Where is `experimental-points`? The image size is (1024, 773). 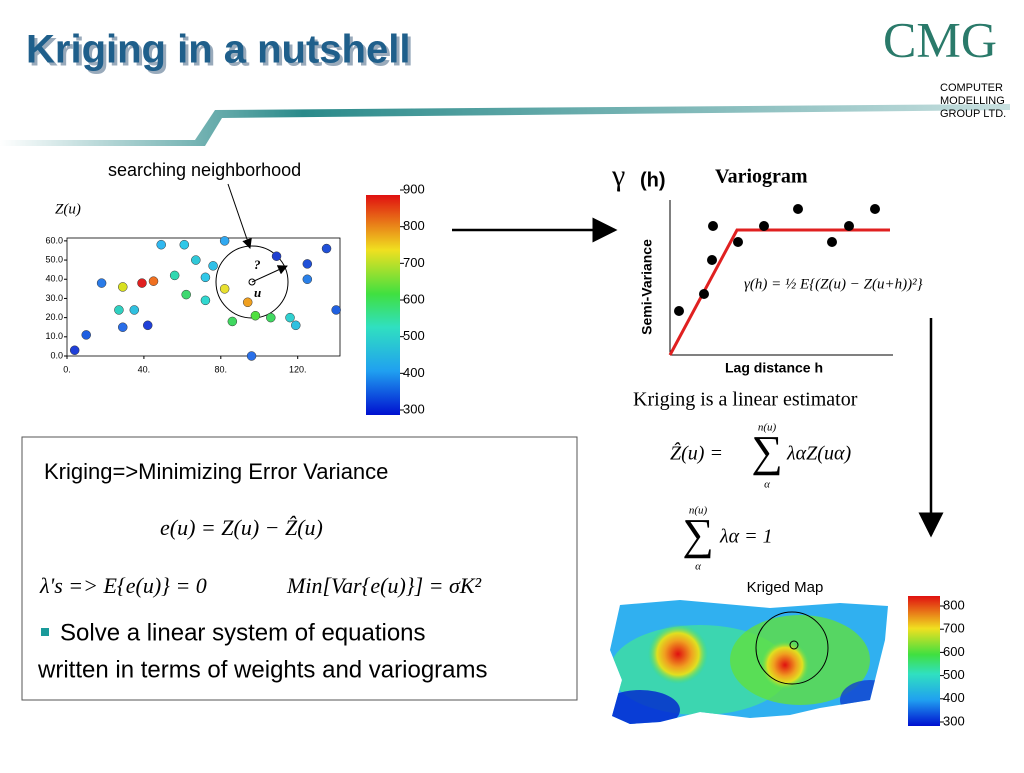
experimental-points is located at coordinates (777, 260).